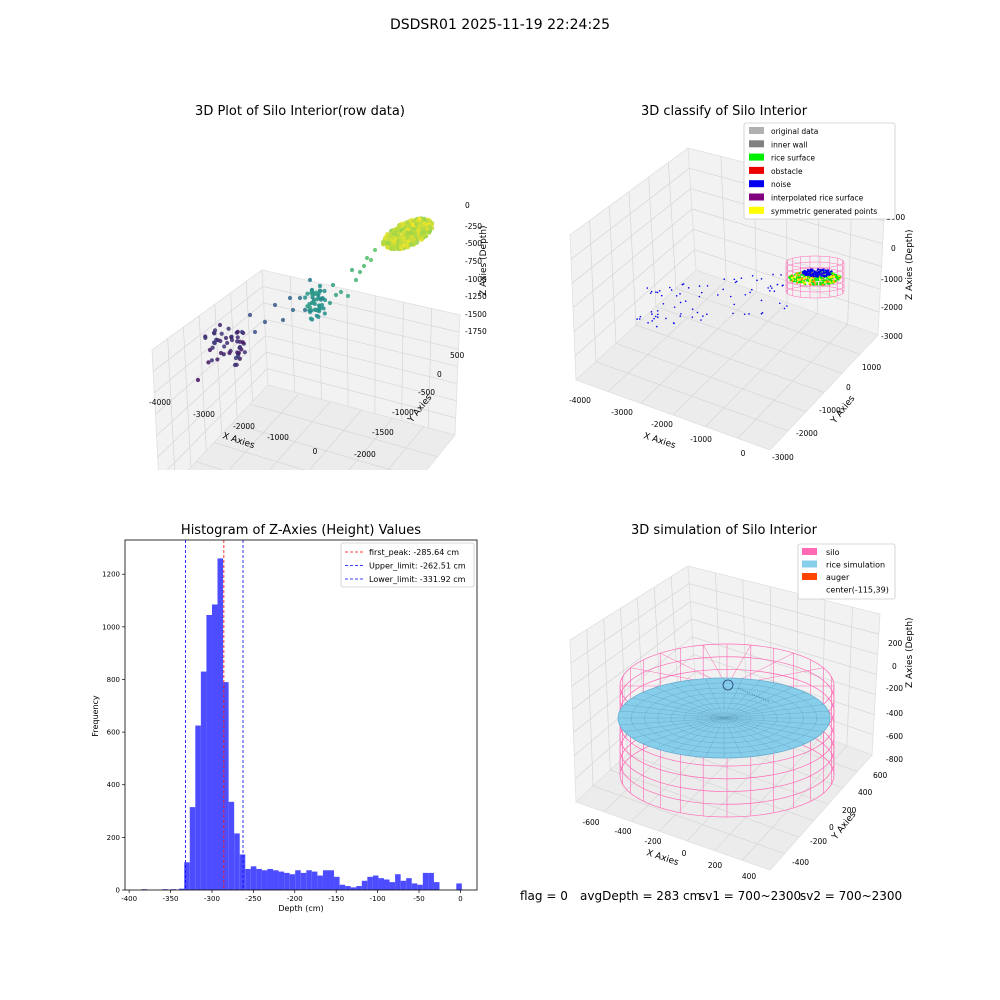 The image size is (1000, 1000). Describe the element at coordinates (712, 300) in the screenshot. I see `panel2-points` at that location.